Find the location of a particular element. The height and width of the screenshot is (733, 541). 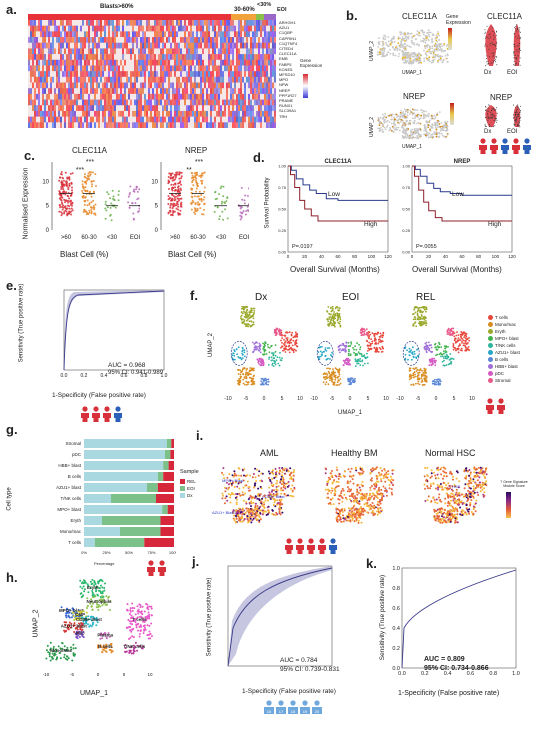

x-tick-label: 100 is located at coordinates (496, 256).